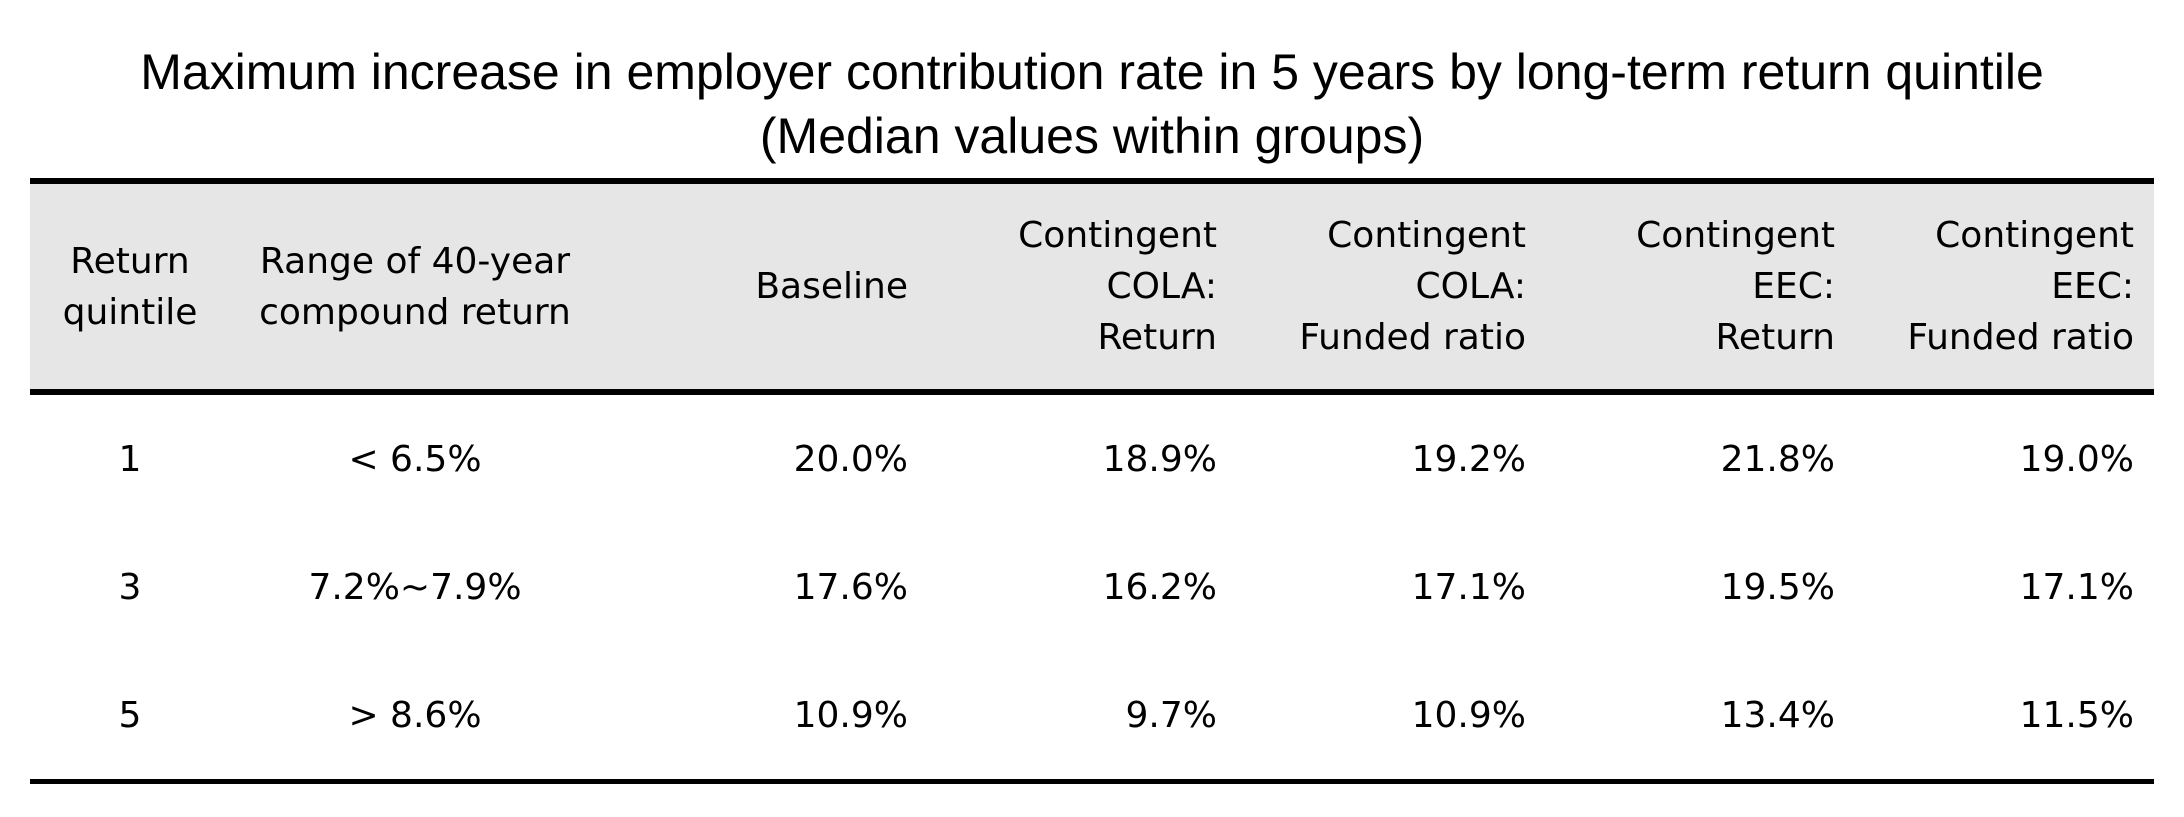  I want to click on column-header-7-line-1: Contingent, so click(2034, 235).